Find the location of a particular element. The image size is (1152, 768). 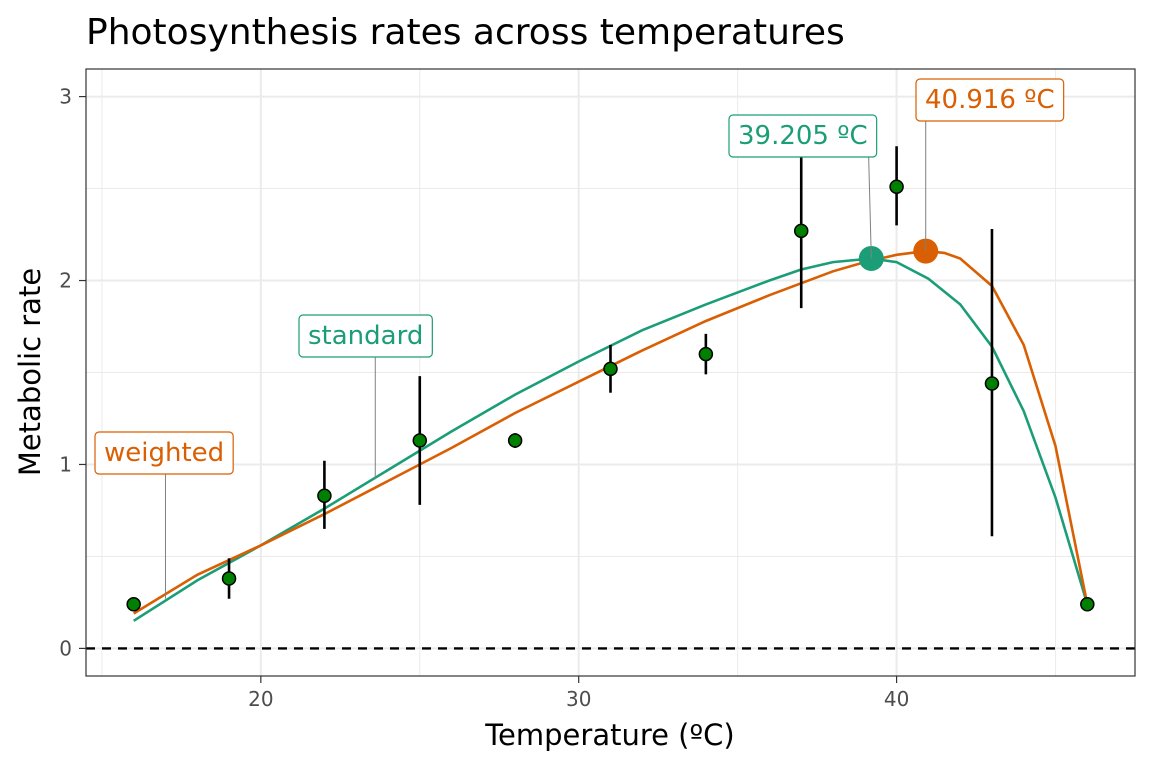

annotation-text: 39.205 ºC is located at coordinates (803, 136).